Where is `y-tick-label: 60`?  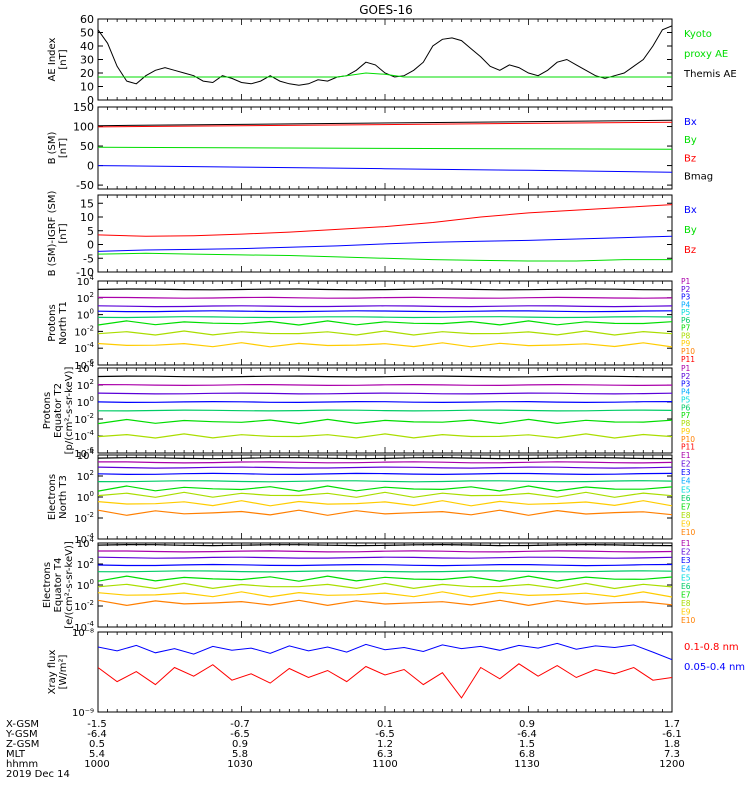
y-tick-label: 60 is located at coordinates (87, 19).